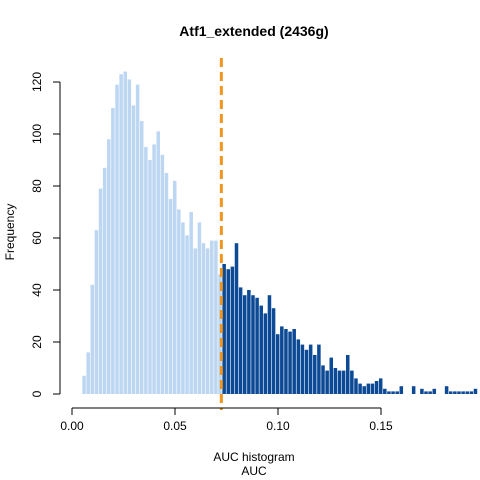 The height and width of the screenshot is (480, 480). I want to click on y-tick-label: 100, so click(37, 134).